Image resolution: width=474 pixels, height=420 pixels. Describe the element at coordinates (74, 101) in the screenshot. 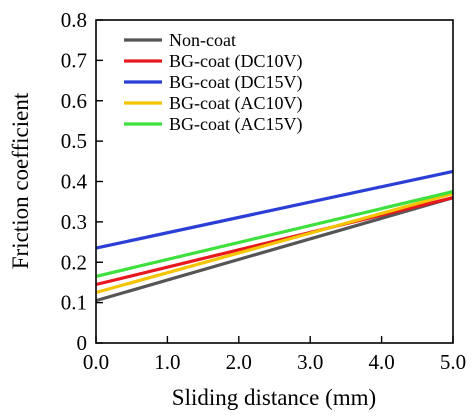

I see `y-tick-label: 0.6` at that location.